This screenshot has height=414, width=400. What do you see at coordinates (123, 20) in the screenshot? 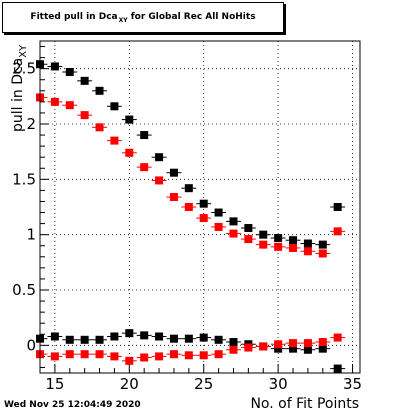
I see `chart-title-subscript: XY` at bounding box center [123, 20].